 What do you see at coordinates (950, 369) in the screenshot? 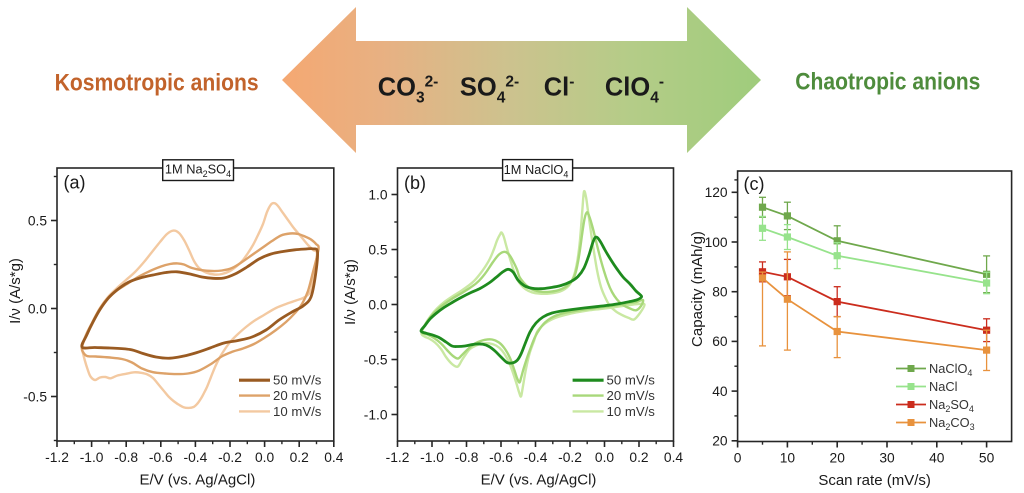
I see `svg-text: NaClO4` at bounding box center [950, 369].